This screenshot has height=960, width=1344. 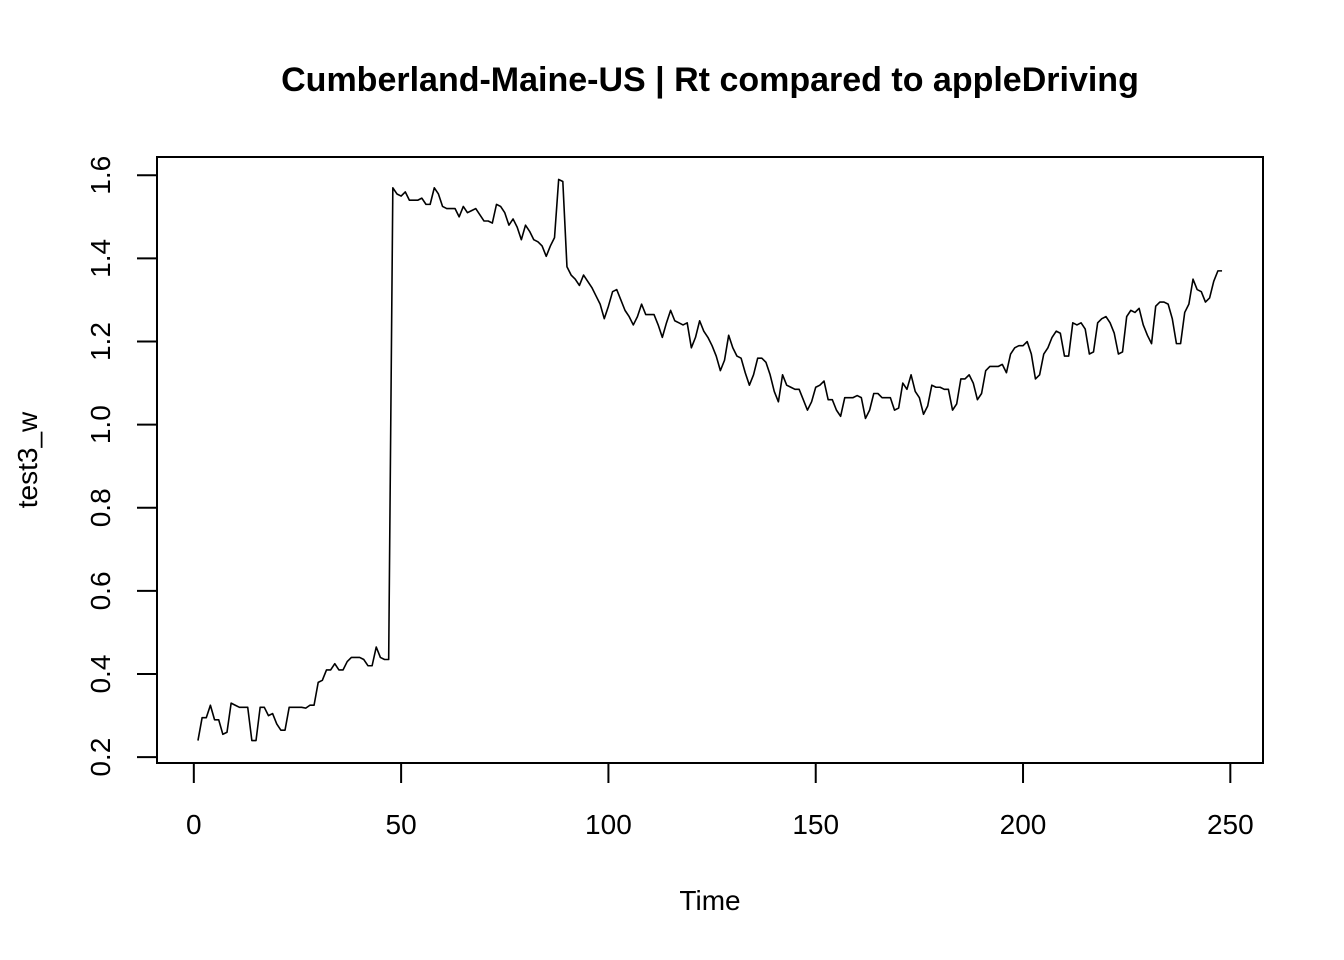 What do you see at coordinates (121, 466) in the screenshot?
I see `y-axis: 0.2 0.4 0.6 0.8 1.0 1.2 1.4 1.6` at bounding box center [121, 466].